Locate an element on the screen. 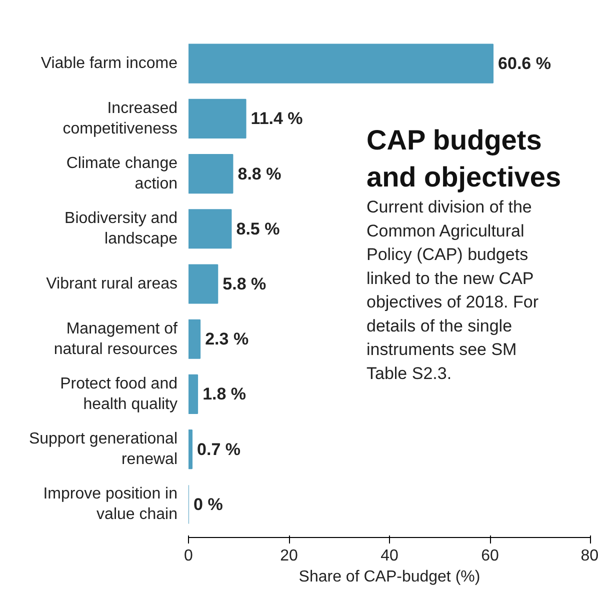 The height and width of the screenshot is (597, 598). y-tick-label: Climate change action is located at coordinates (122, 173).